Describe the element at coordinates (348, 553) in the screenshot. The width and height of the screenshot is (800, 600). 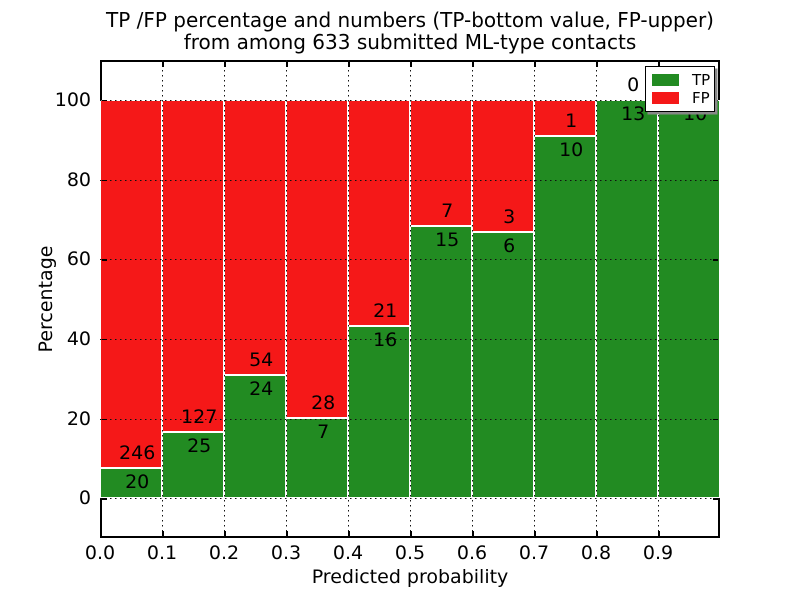
I see `x-tick-label: 0.4` at that location.